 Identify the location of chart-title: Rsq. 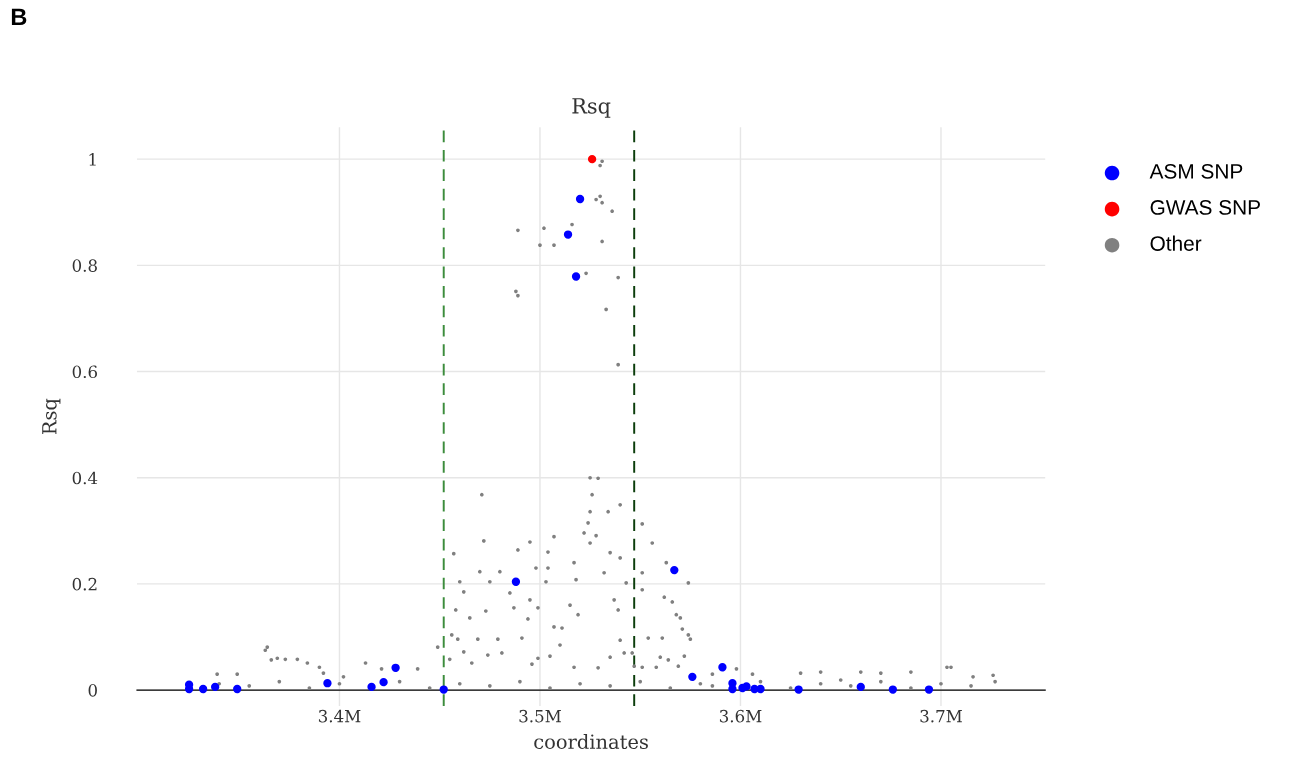
(591, 108).